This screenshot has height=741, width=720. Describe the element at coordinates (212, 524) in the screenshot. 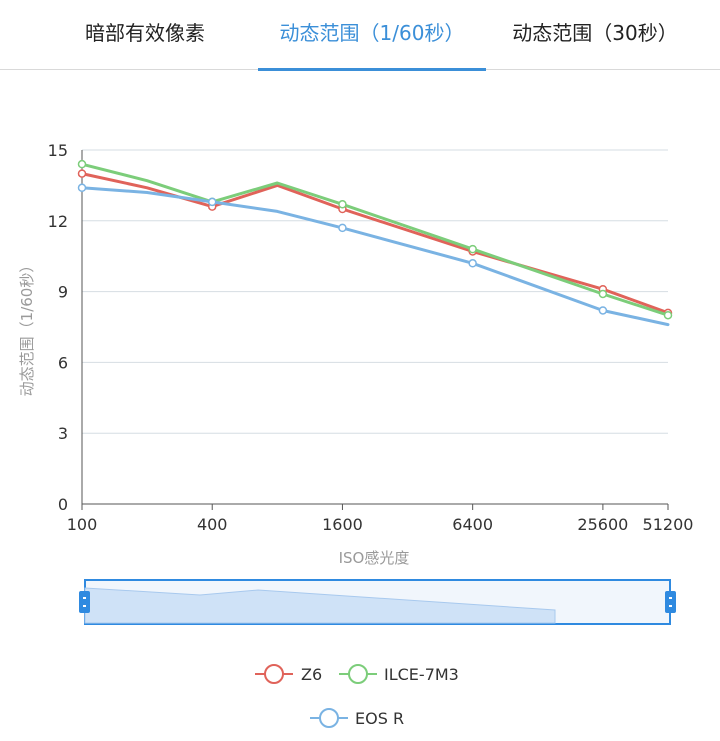

I see `x-tick-label: 400` at that location.